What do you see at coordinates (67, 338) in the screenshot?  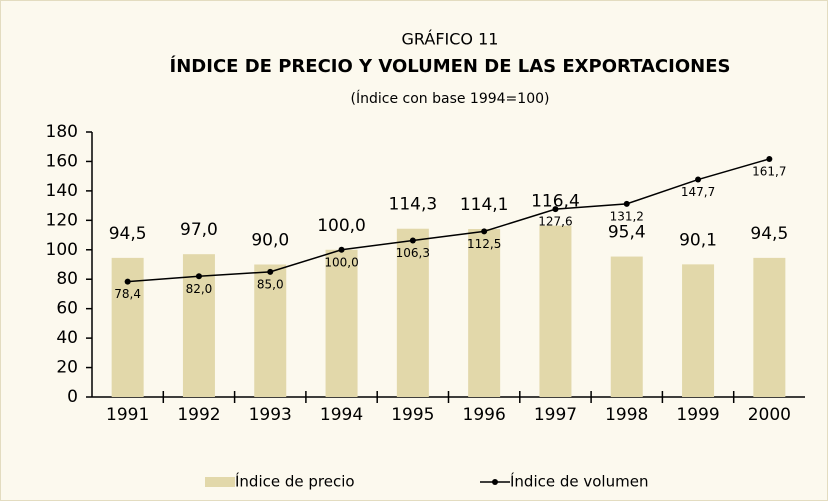 I see `y-tick-label: 40` at bounding box center [67, 338].